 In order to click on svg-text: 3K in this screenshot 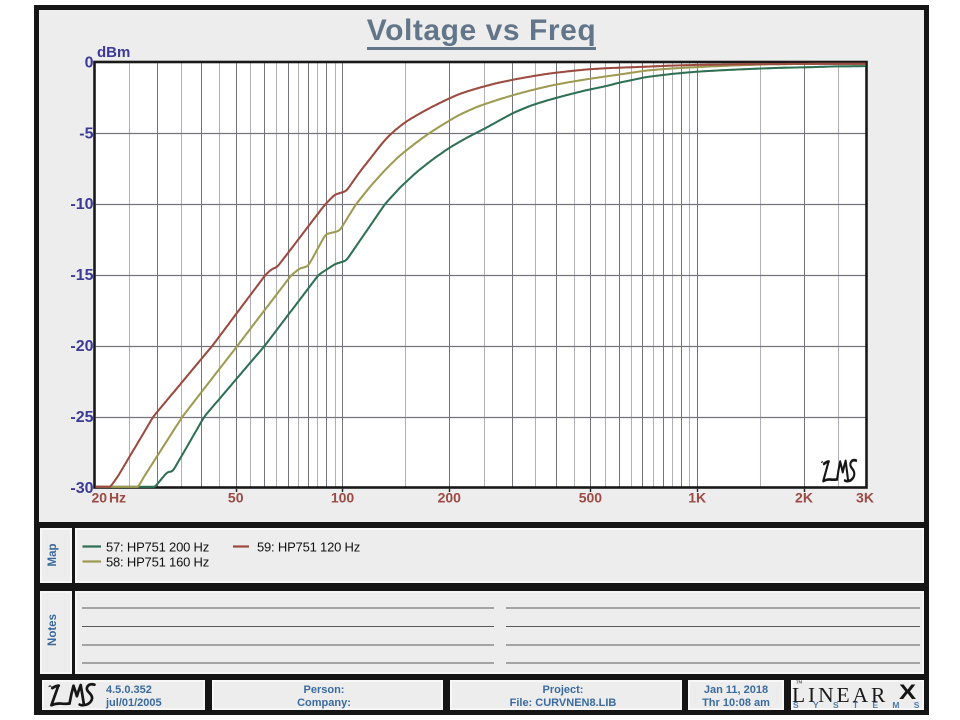, I will do `click(865, 498)`.